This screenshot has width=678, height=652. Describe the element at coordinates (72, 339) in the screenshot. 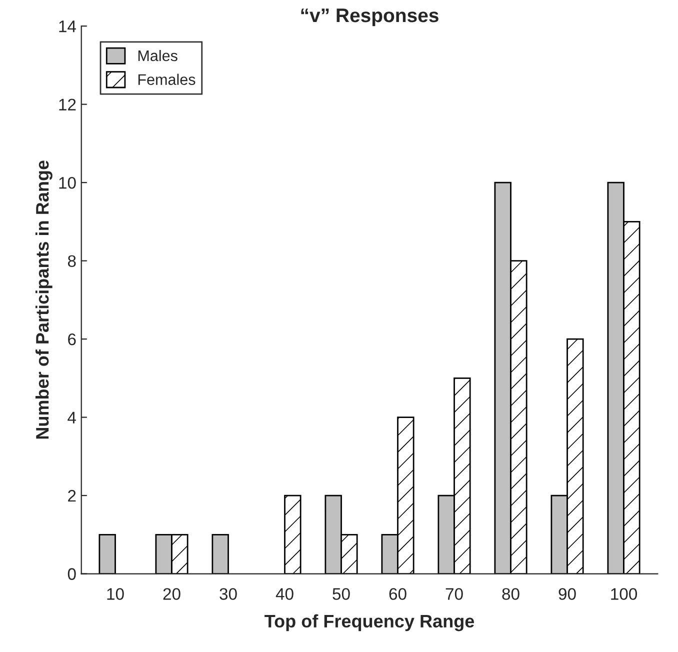

I see `y-tick-label: 6` at that location.